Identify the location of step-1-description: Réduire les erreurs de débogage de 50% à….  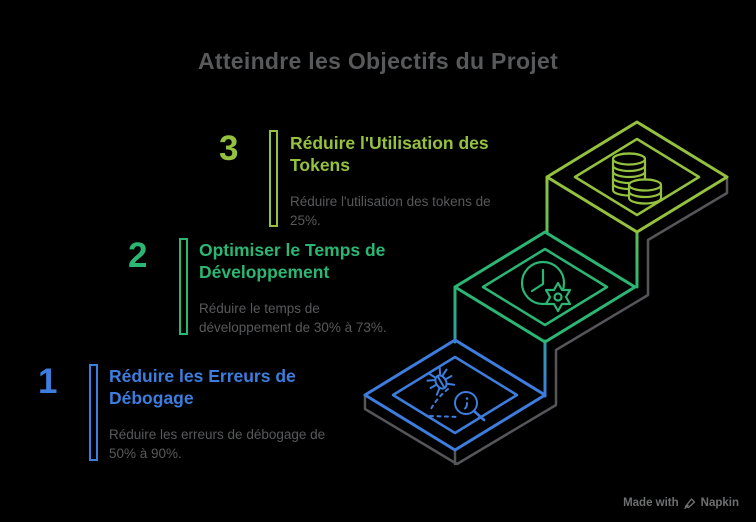
(217, 444).